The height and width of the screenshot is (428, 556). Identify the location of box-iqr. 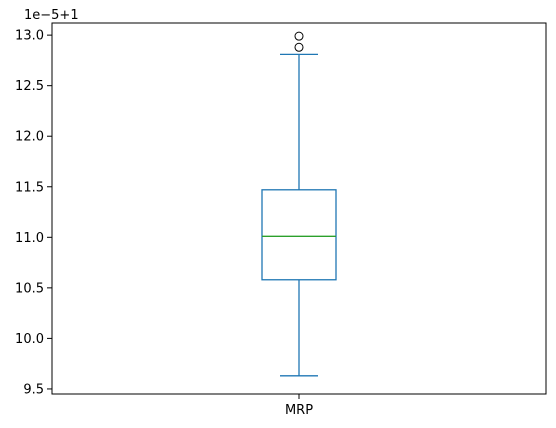
(299, 235).